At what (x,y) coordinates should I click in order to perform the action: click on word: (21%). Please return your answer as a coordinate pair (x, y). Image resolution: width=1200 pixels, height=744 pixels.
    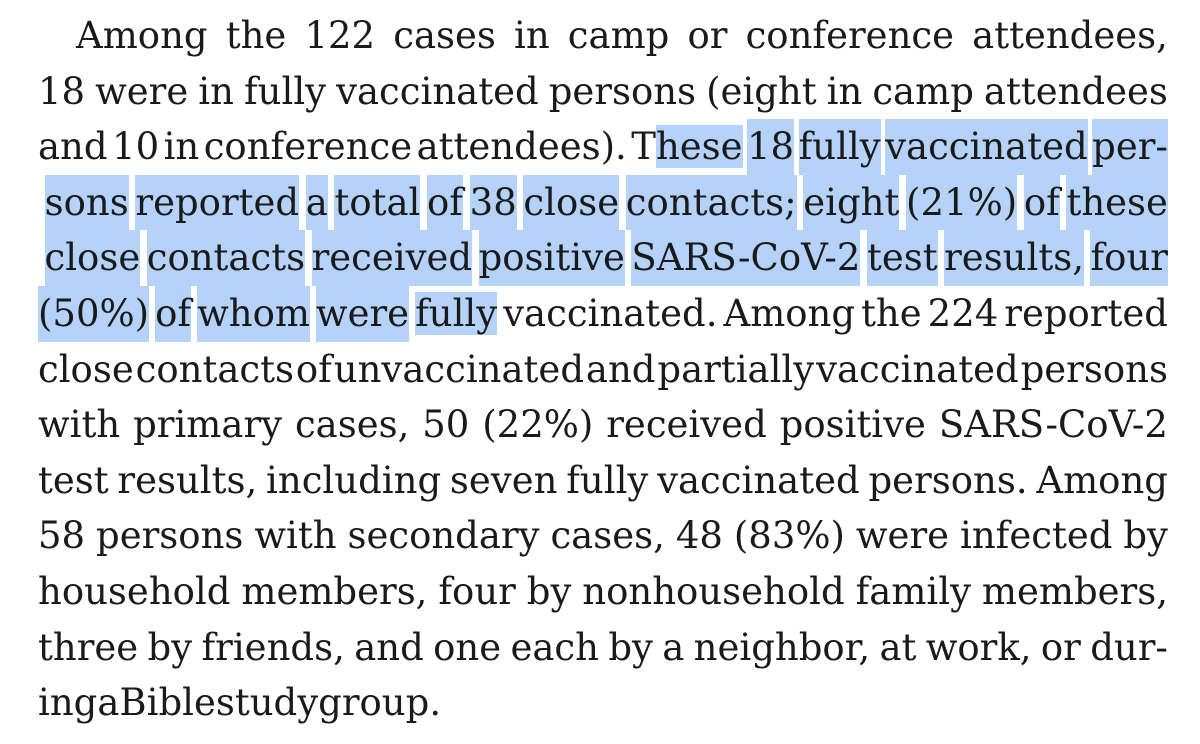
    Looking at the image, I should click on (962, 202).